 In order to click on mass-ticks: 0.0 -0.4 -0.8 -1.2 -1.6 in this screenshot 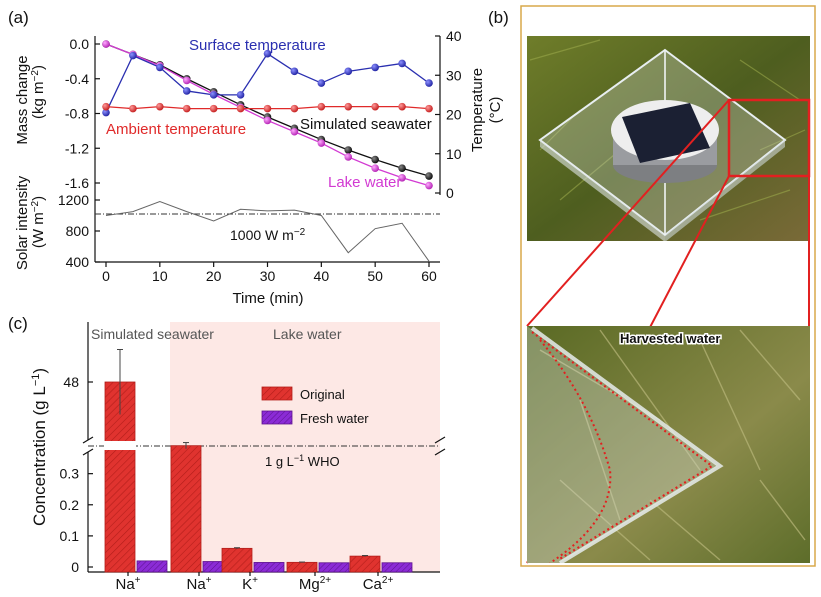, I will do `click(82, 113)`.